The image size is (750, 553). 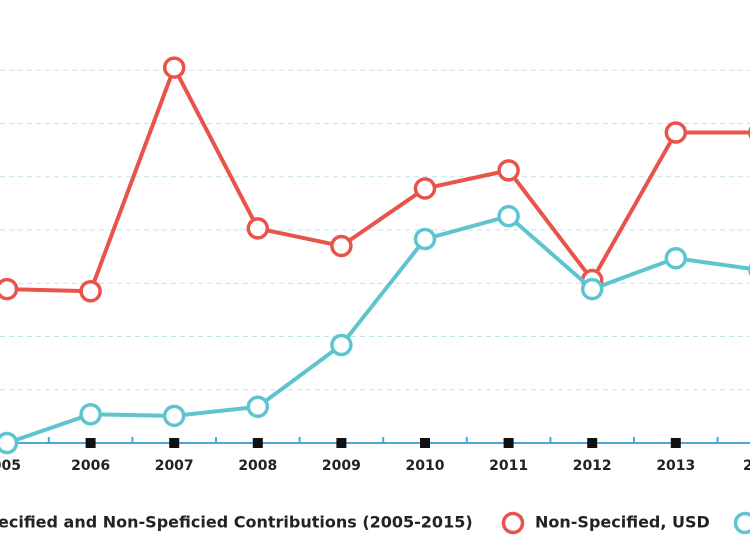 What do you see at coordinates (622, 522) in the screenshot?
I see `legend-label: Non-Specified, USD` at bounding box center [622, 522].